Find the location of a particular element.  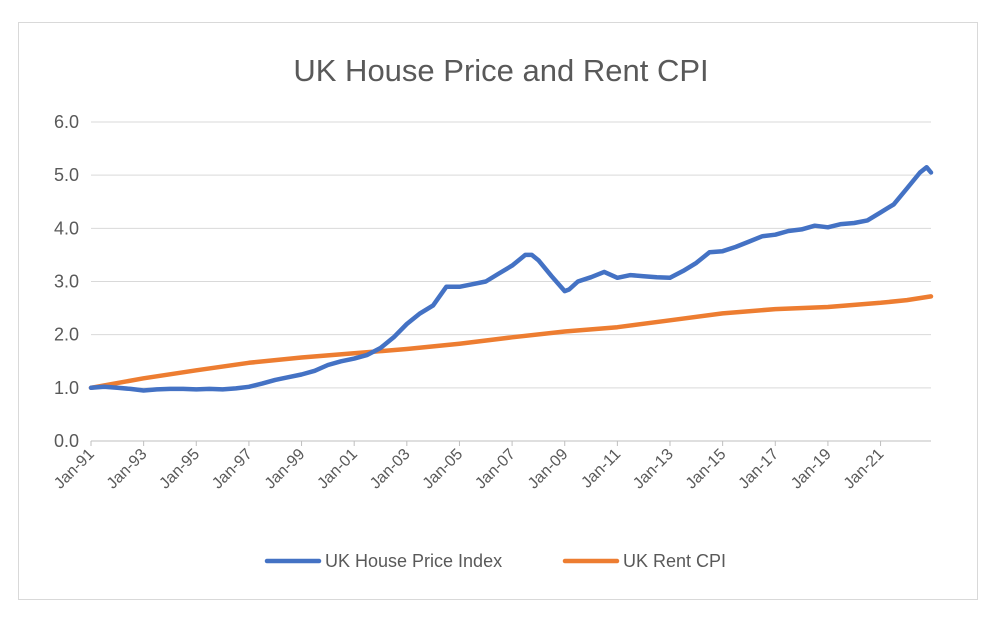

x-tick-label: Jan-11 is located at coordinates (601, 469).